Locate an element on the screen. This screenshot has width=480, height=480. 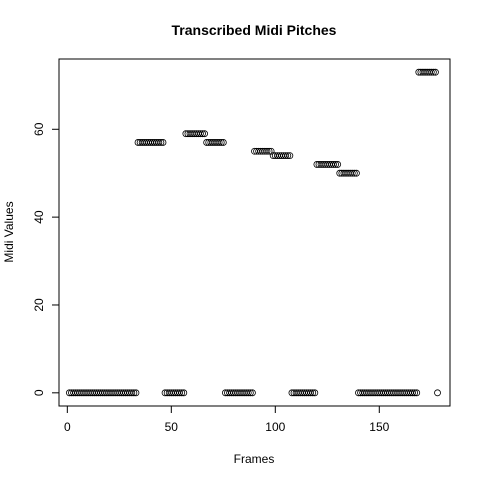
y-tick-label: 20 is located at coordinates (39, 305).